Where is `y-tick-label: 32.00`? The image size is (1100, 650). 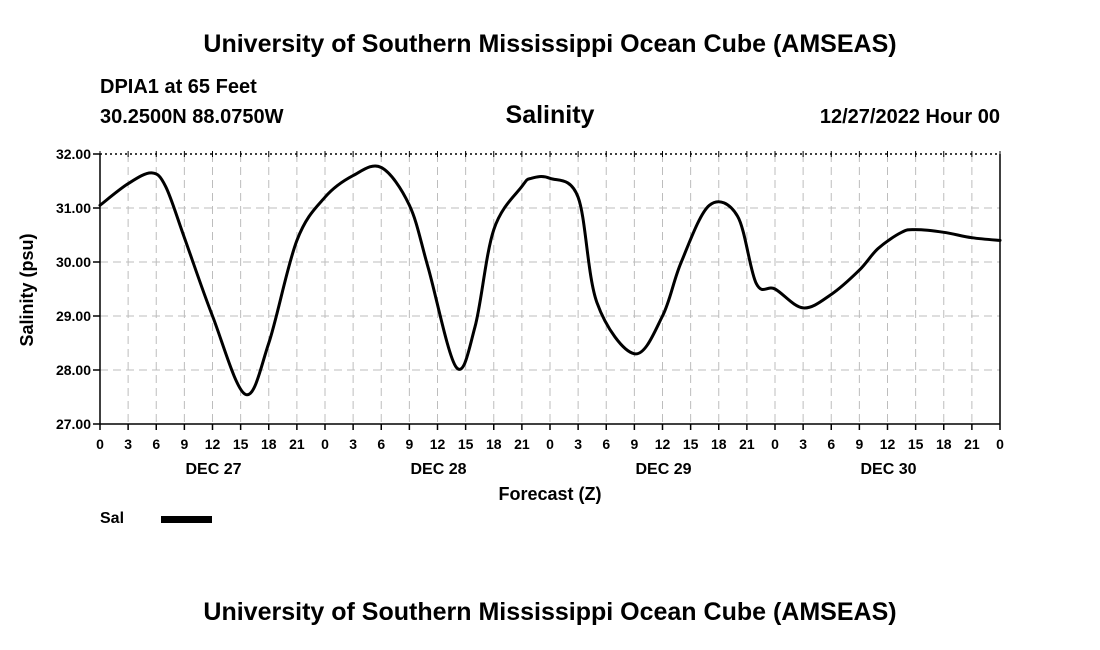
y-tick-label: 32.00 is located at coordinates (73, 154).